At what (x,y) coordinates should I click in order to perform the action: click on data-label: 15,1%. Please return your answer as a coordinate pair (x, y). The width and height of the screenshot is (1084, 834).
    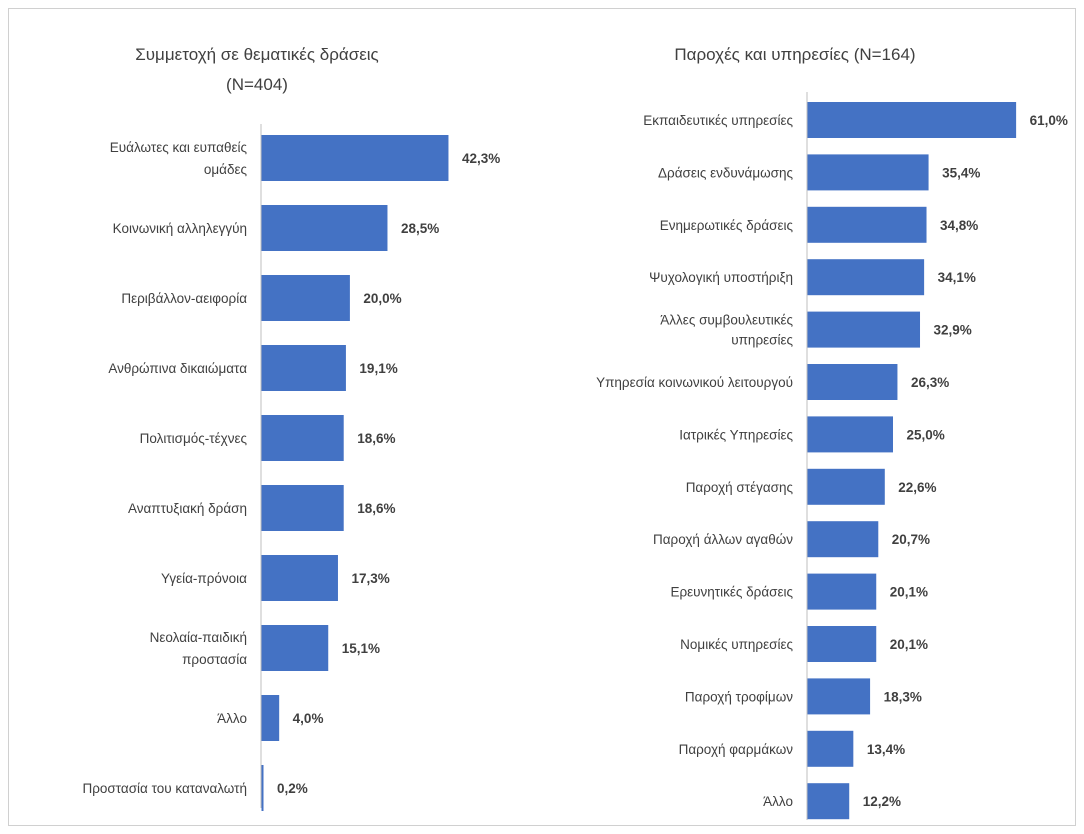
    Looking at the image, I should click on (361, 648).